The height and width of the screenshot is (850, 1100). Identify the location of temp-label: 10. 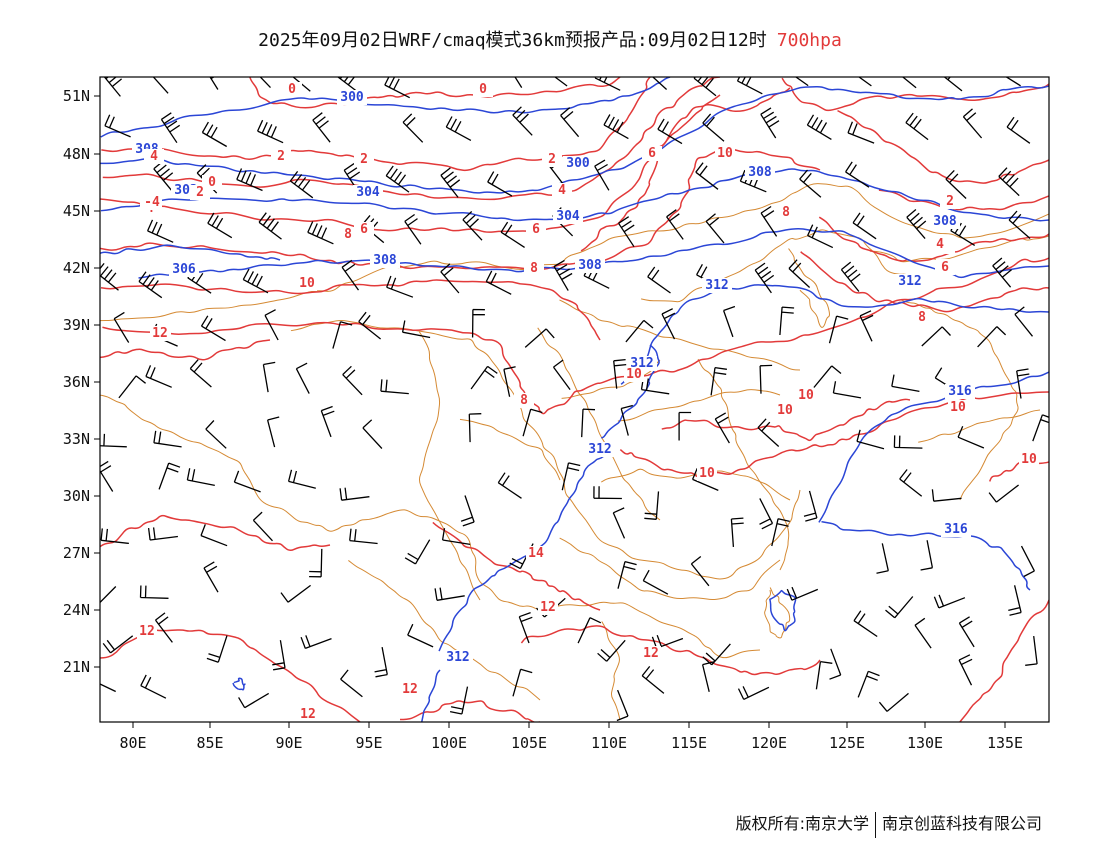
(785, 410).